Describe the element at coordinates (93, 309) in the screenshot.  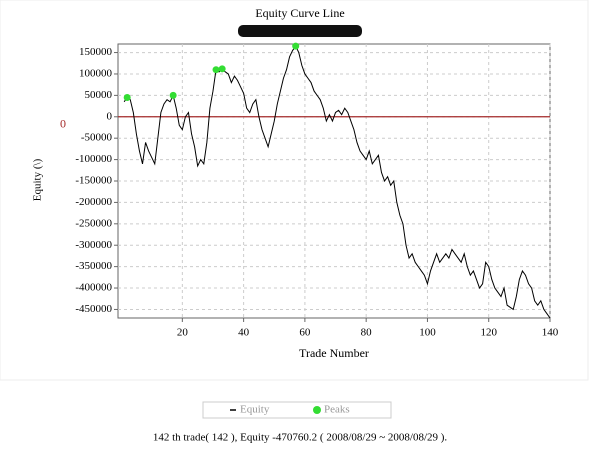
I see `y-tick-label: -450000` at that location.